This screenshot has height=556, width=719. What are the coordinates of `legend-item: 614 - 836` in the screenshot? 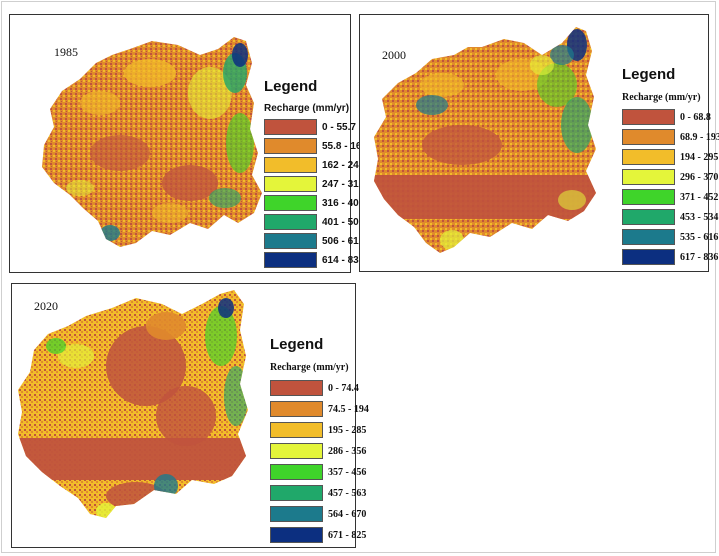 It's located at (314, 260).